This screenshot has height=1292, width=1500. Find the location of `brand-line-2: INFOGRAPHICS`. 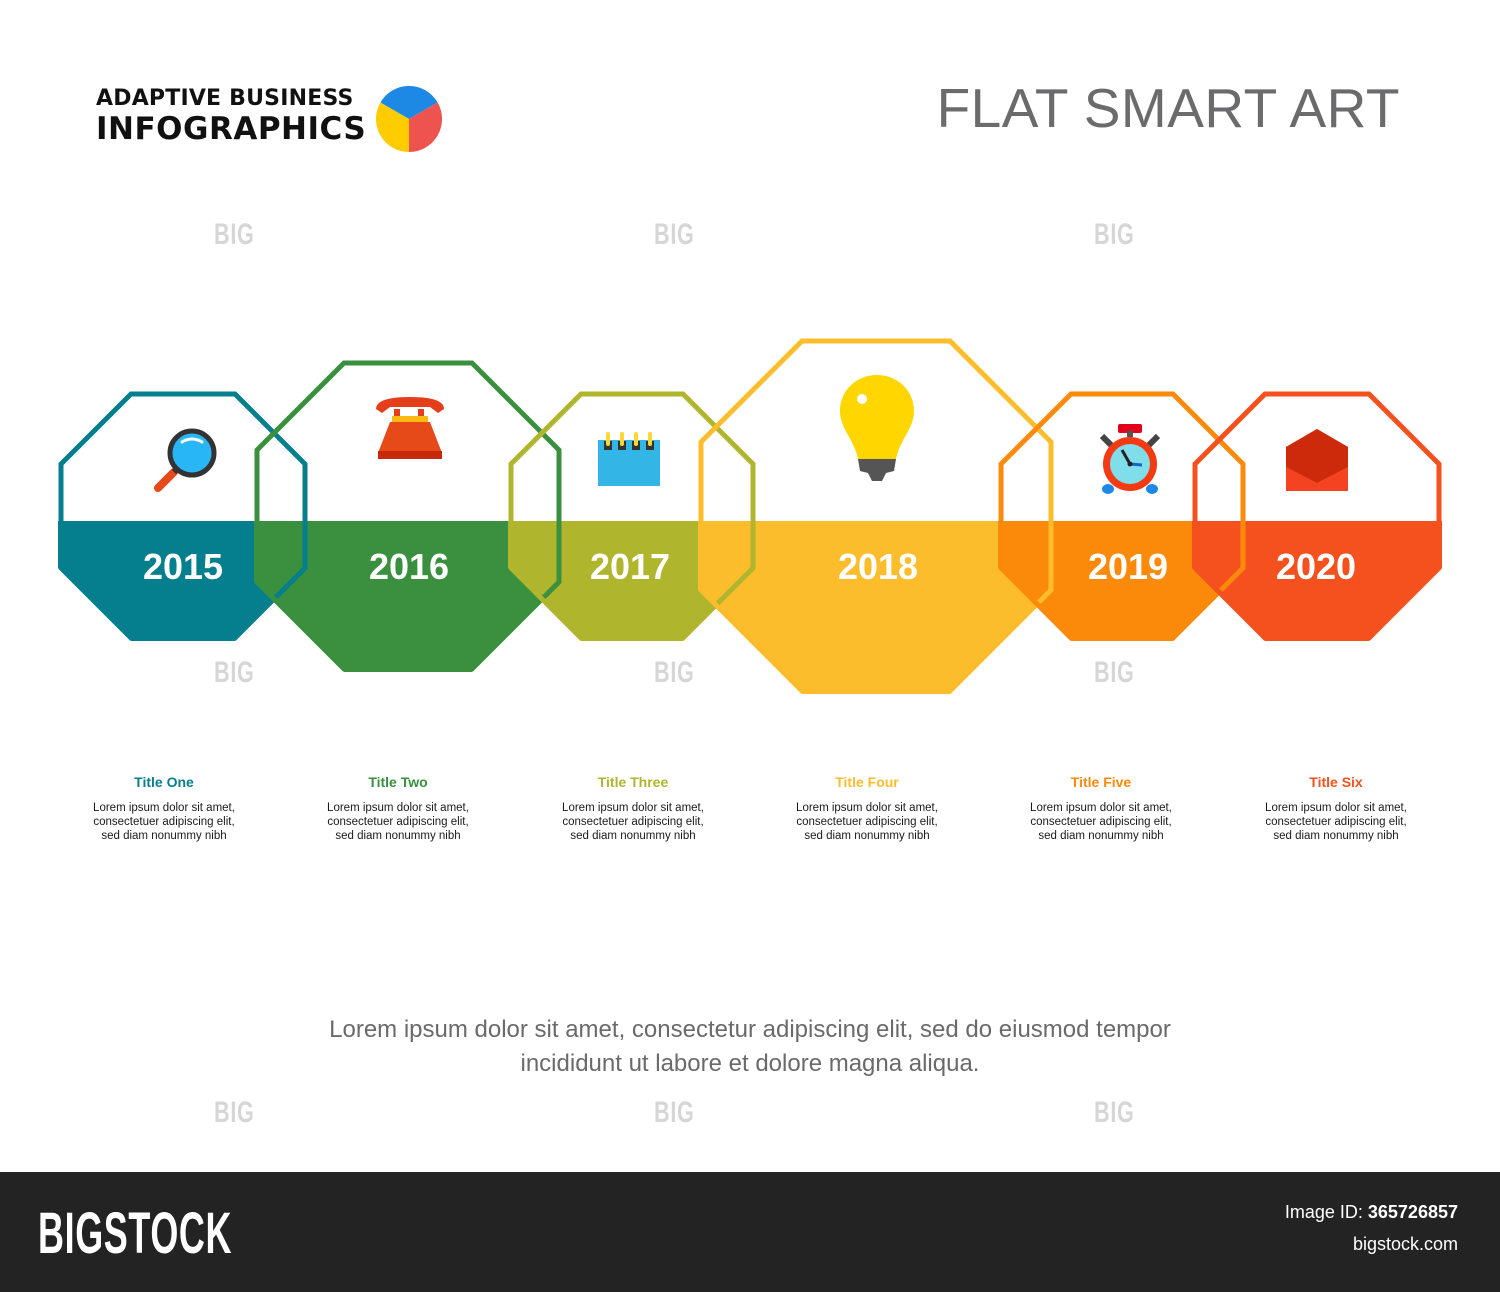

brand-line-2: INFOGRAPHICS is located at coordinates (231, 129).